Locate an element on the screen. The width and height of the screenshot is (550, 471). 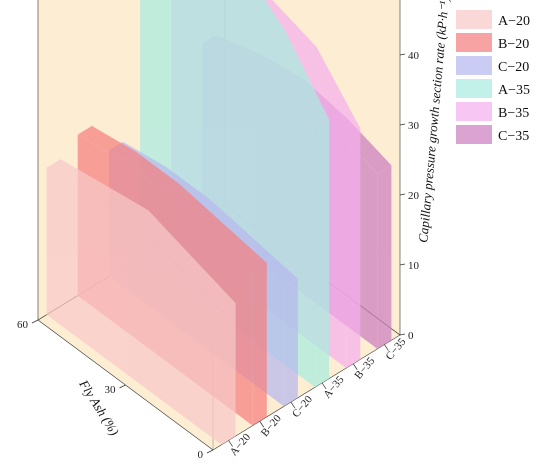
legend-label: C−35 is located at coordinates (513, 136).